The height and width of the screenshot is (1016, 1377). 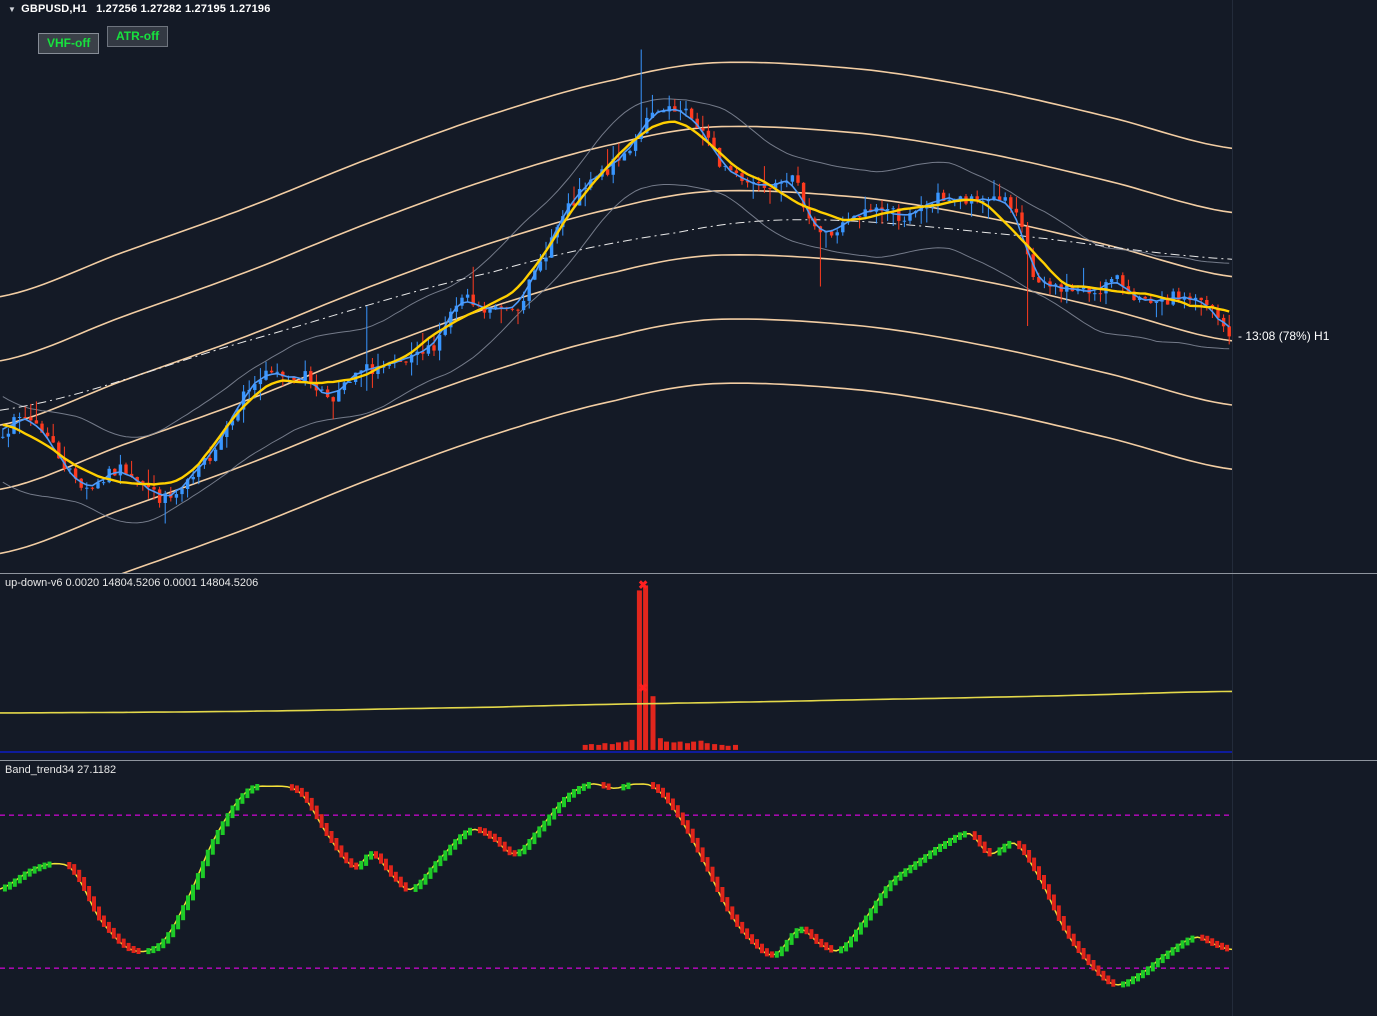 I want to click on vhf-toggle-button: VHF-off, so click(x=69, y=43).